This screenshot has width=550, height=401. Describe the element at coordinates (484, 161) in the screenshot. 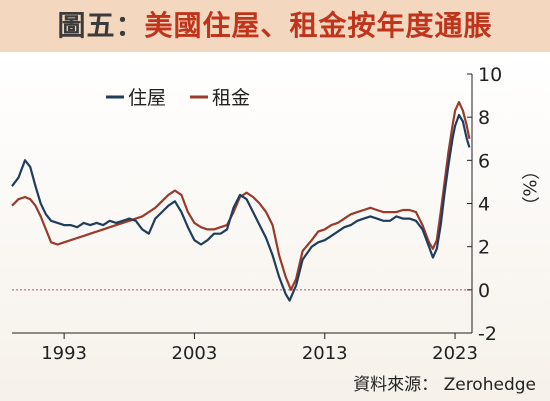

I see `y-tick-label: 6` at that location.